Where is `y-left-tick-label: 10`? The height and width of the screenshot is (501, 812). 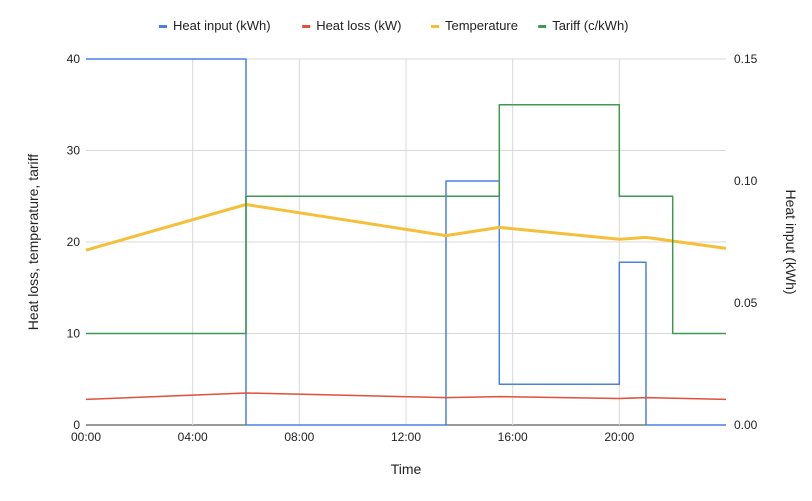 y-left-tick-label: 10 is located at coordinates (74, 334).